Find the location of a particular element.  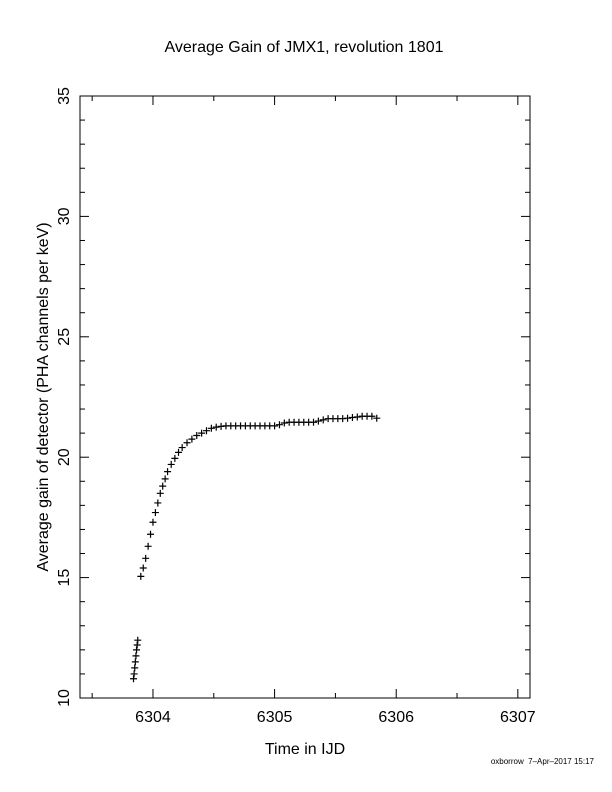

x-tick-label: 6307 is located at coordinates (518, 717).